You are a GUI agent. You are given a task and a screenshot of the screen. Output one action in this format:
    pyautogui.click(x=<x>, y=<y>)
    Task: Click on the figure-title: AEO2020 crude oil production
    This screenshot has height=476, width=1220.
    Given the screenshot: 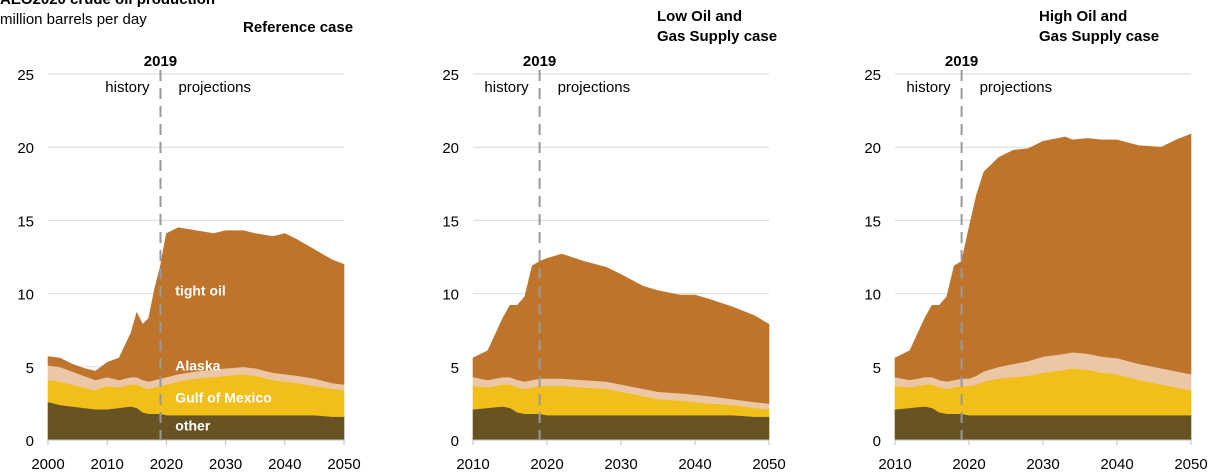 What is the action you would take?
    pyautogui.click(x=107, y=4)
    